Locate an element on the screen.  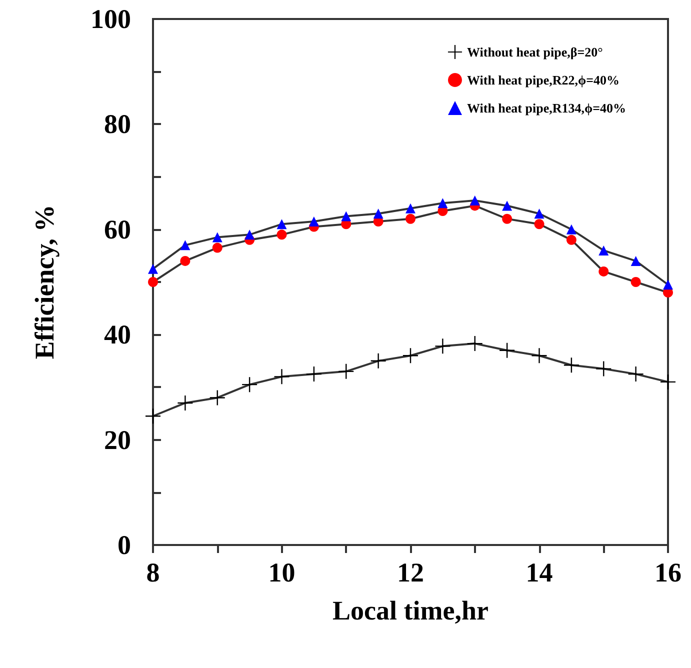
x-tick-label: 8 is located at coordinates (153, 573).